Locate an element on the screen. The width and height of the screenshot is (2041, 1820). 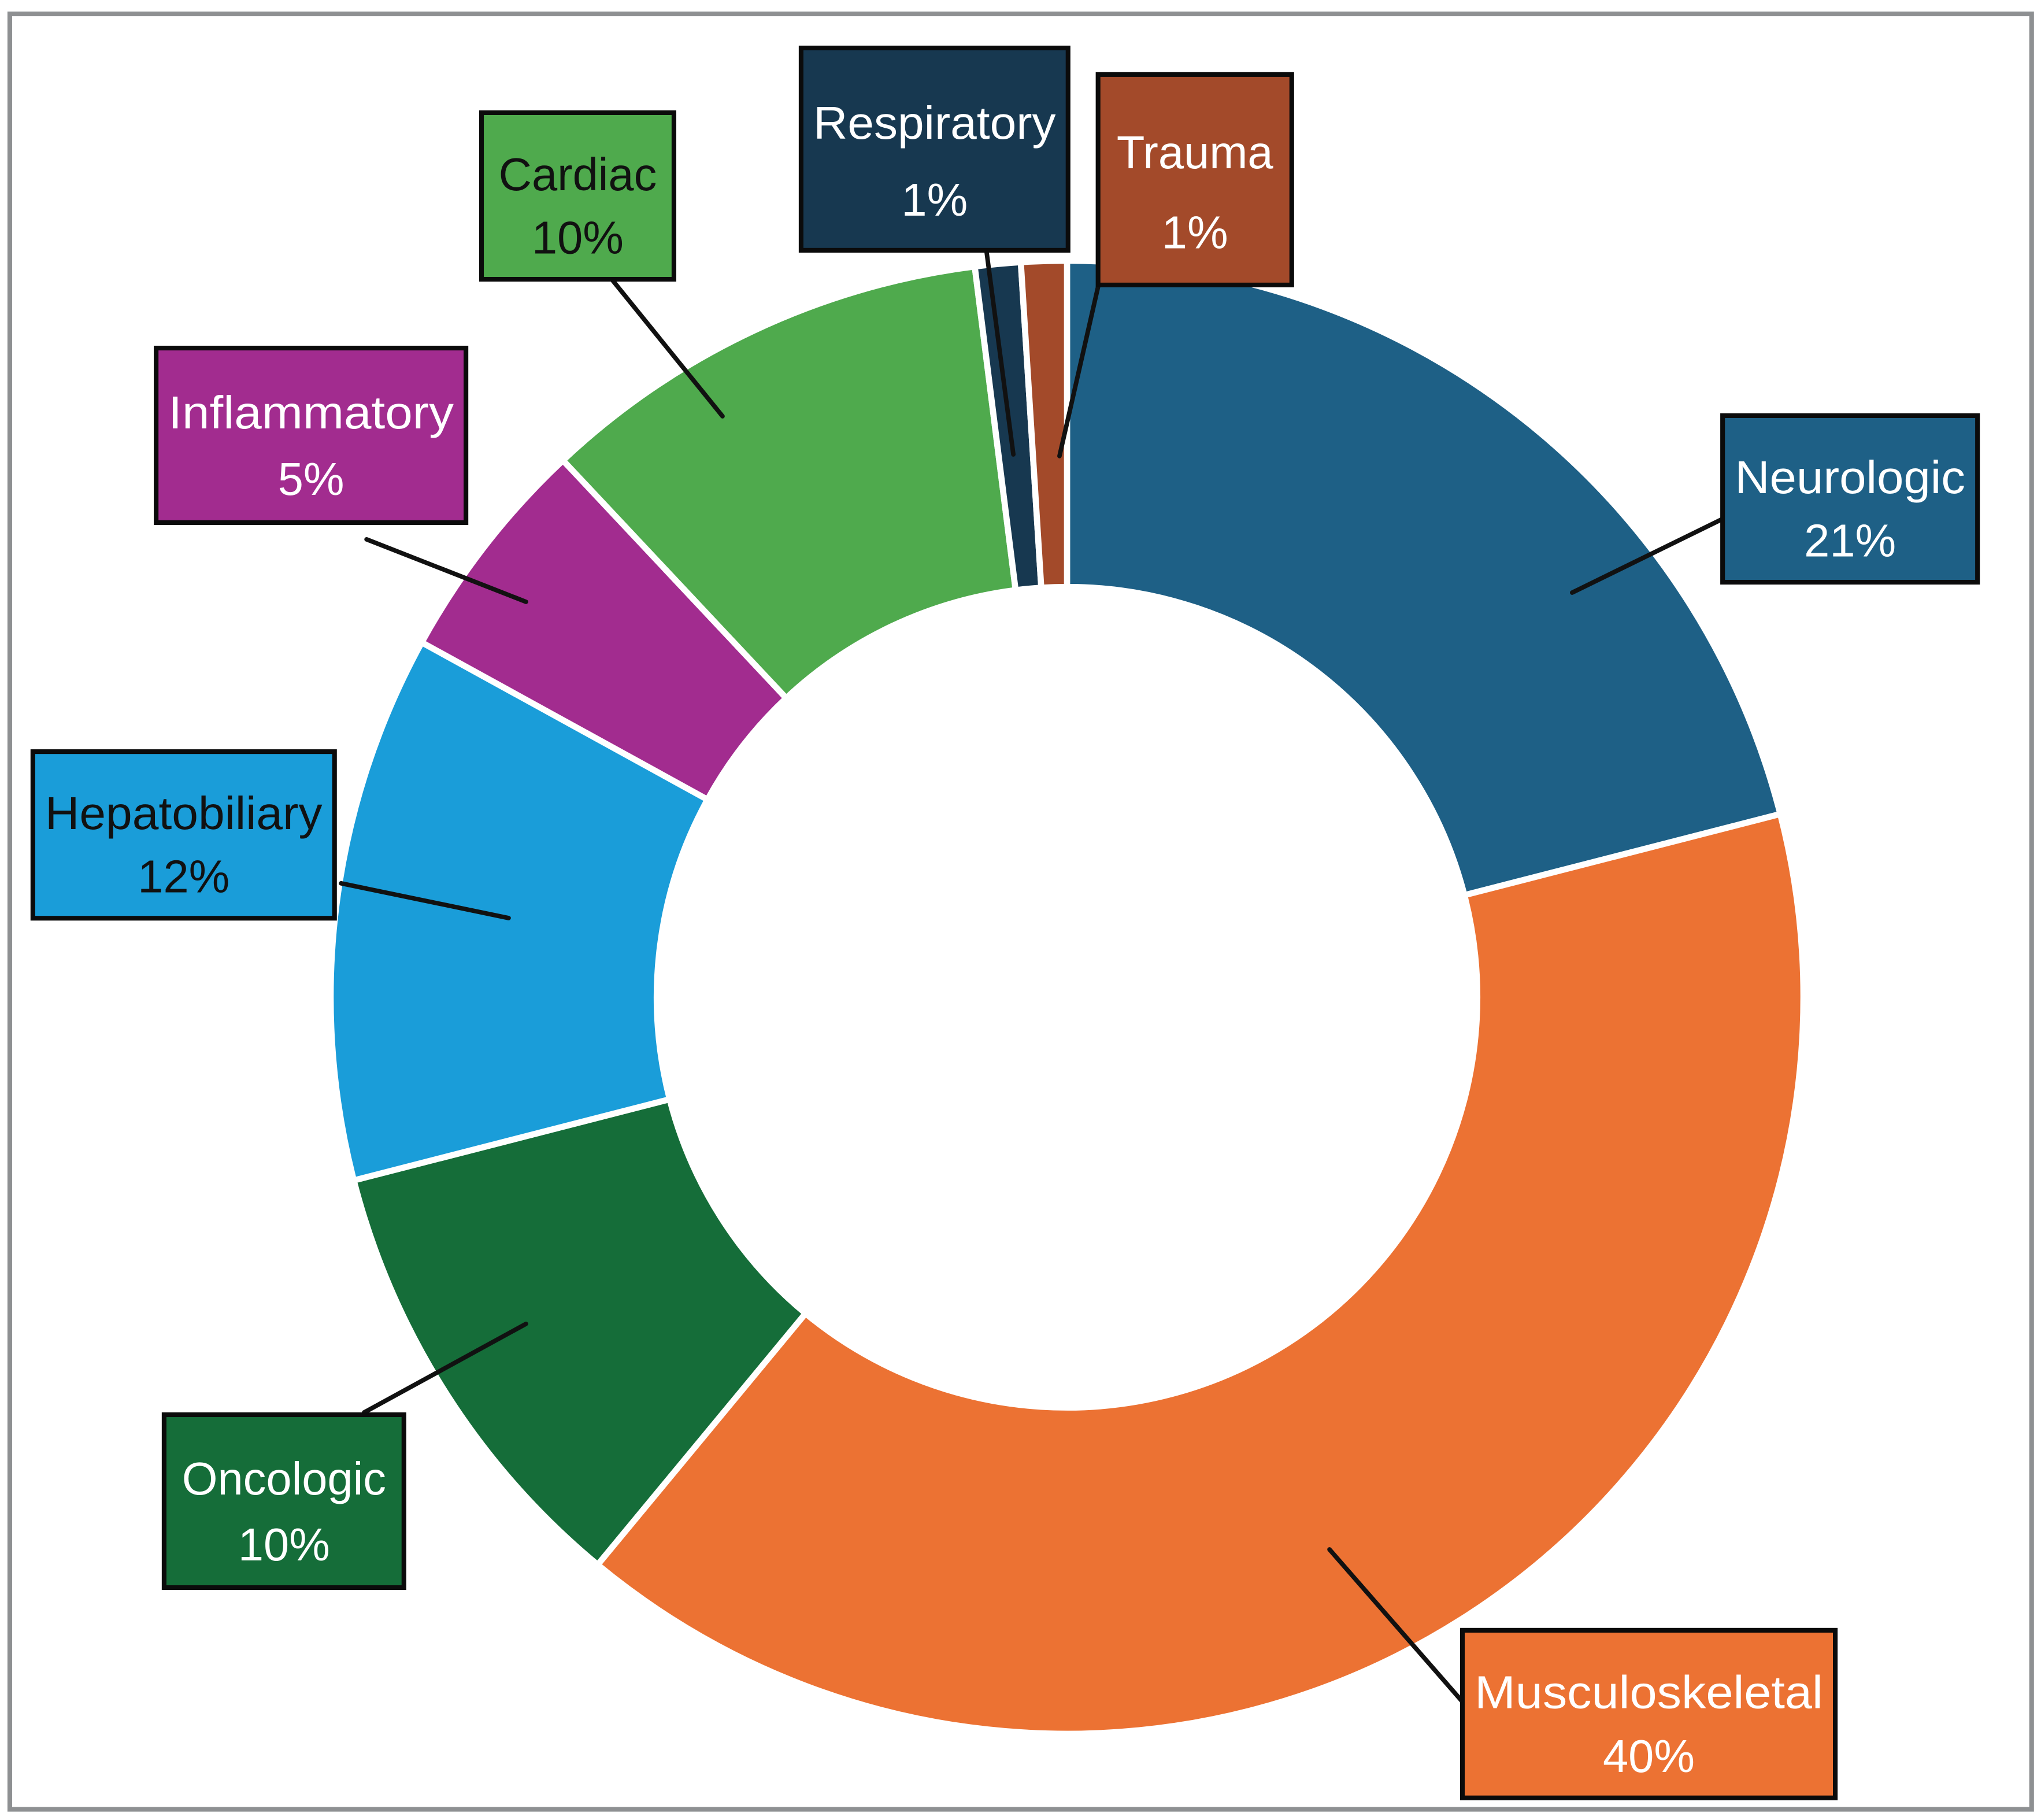
label-name: Oncologic is located at coordinates (284, 1478).